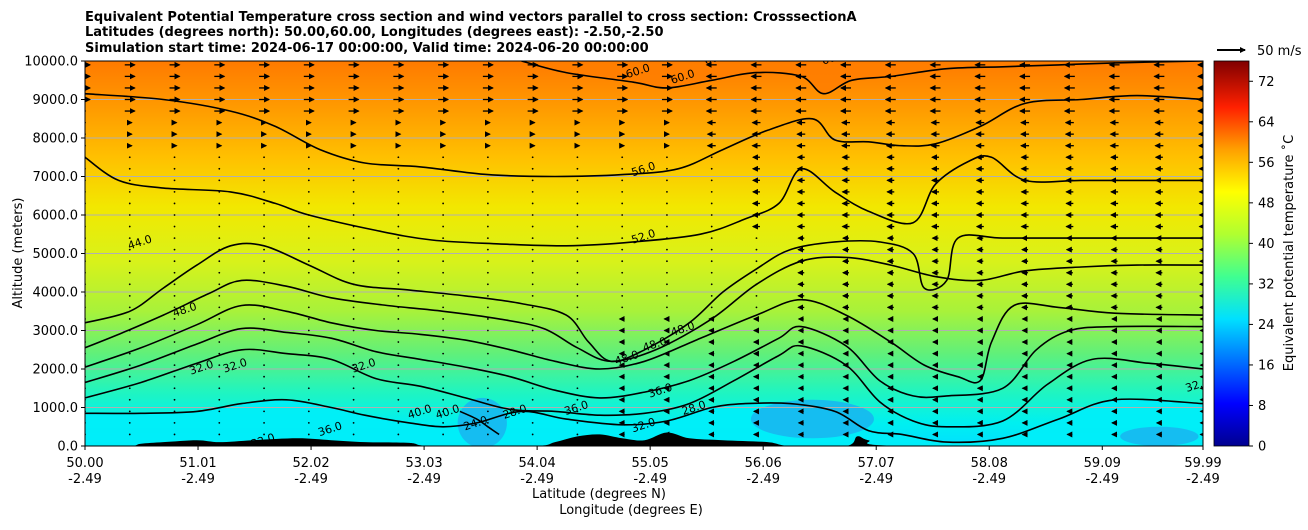 Image resolution: width=1308 pixels, height=530 pixels. I want to click on colorbar-tick-label-3: 24, so click(1266, 325).